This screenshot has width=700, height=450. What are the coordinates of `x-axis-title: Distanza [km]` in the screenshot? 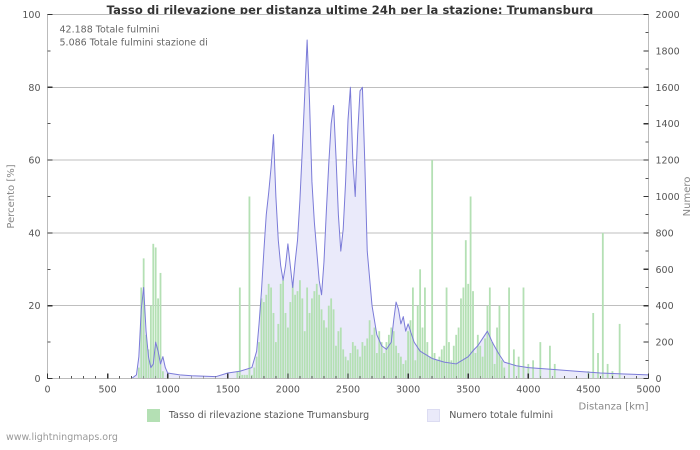 It's located at (614, 407).